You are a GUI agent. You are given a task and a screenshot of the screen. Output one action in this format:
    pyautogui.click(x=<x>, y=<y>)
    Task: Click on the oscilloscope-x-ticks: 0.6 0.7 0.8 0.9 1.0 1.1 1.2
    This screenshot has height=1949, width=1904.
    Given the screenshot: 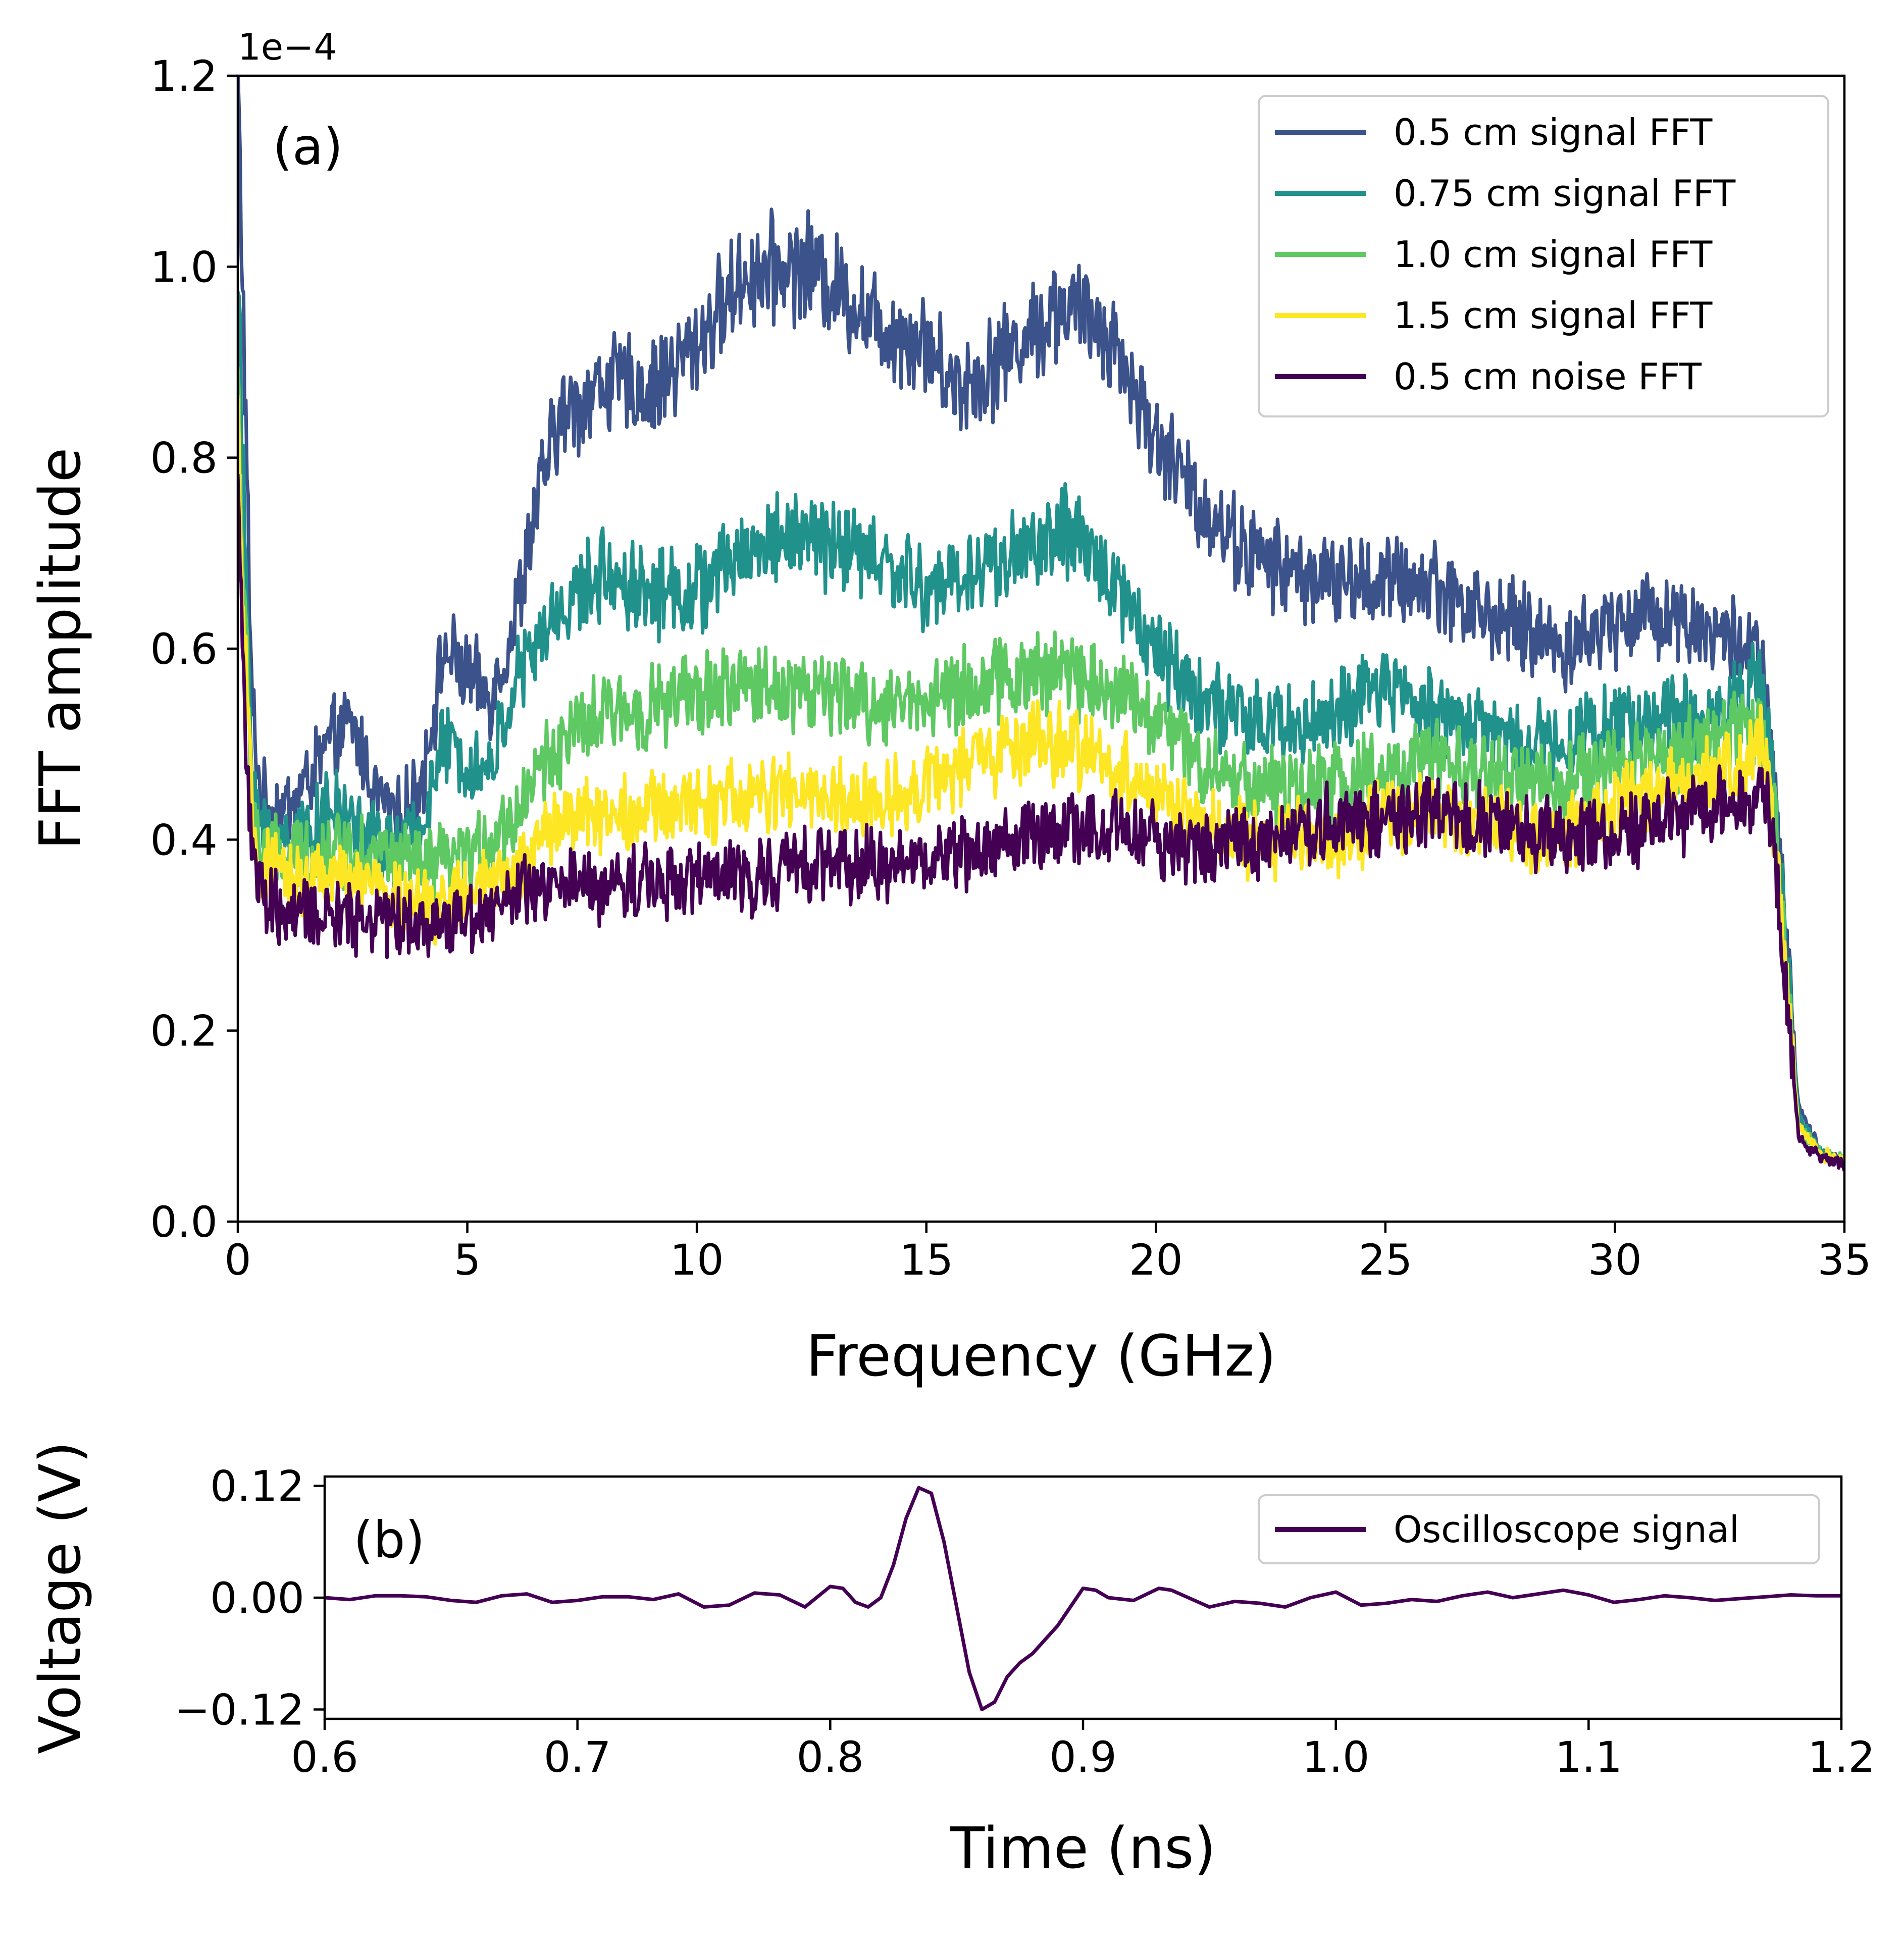 What is the action you would take?
    pyautogui.click(x=1083, y=1750)
    